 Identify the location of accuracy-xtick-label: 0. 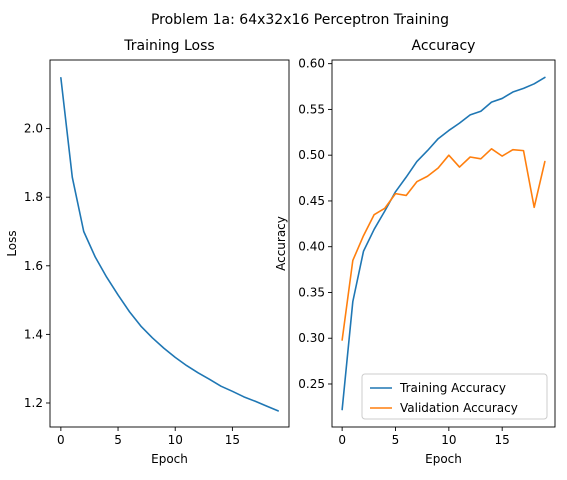
(342, 440).